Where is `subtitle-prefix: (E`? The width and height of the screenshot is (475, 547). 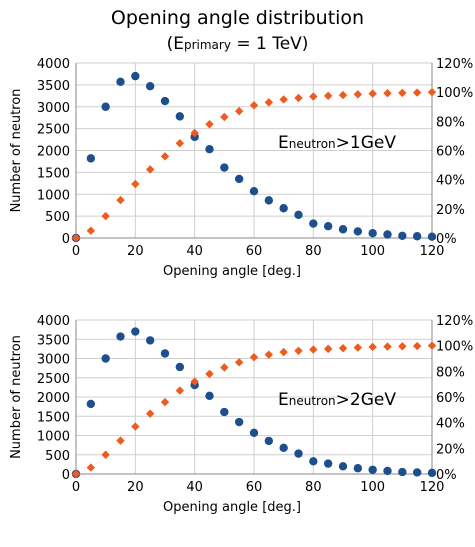
subtitle-prefix: (E is located at coordinates (175, 44).